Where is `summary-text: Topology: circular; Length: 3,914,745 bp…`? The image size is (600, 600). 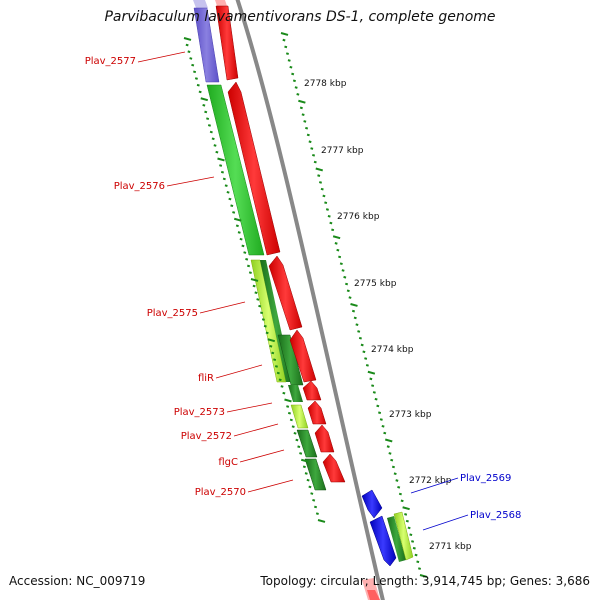
summary-text: Topology: circular; Length: 3,914,745 bp… is located at coordinates (425, 581).